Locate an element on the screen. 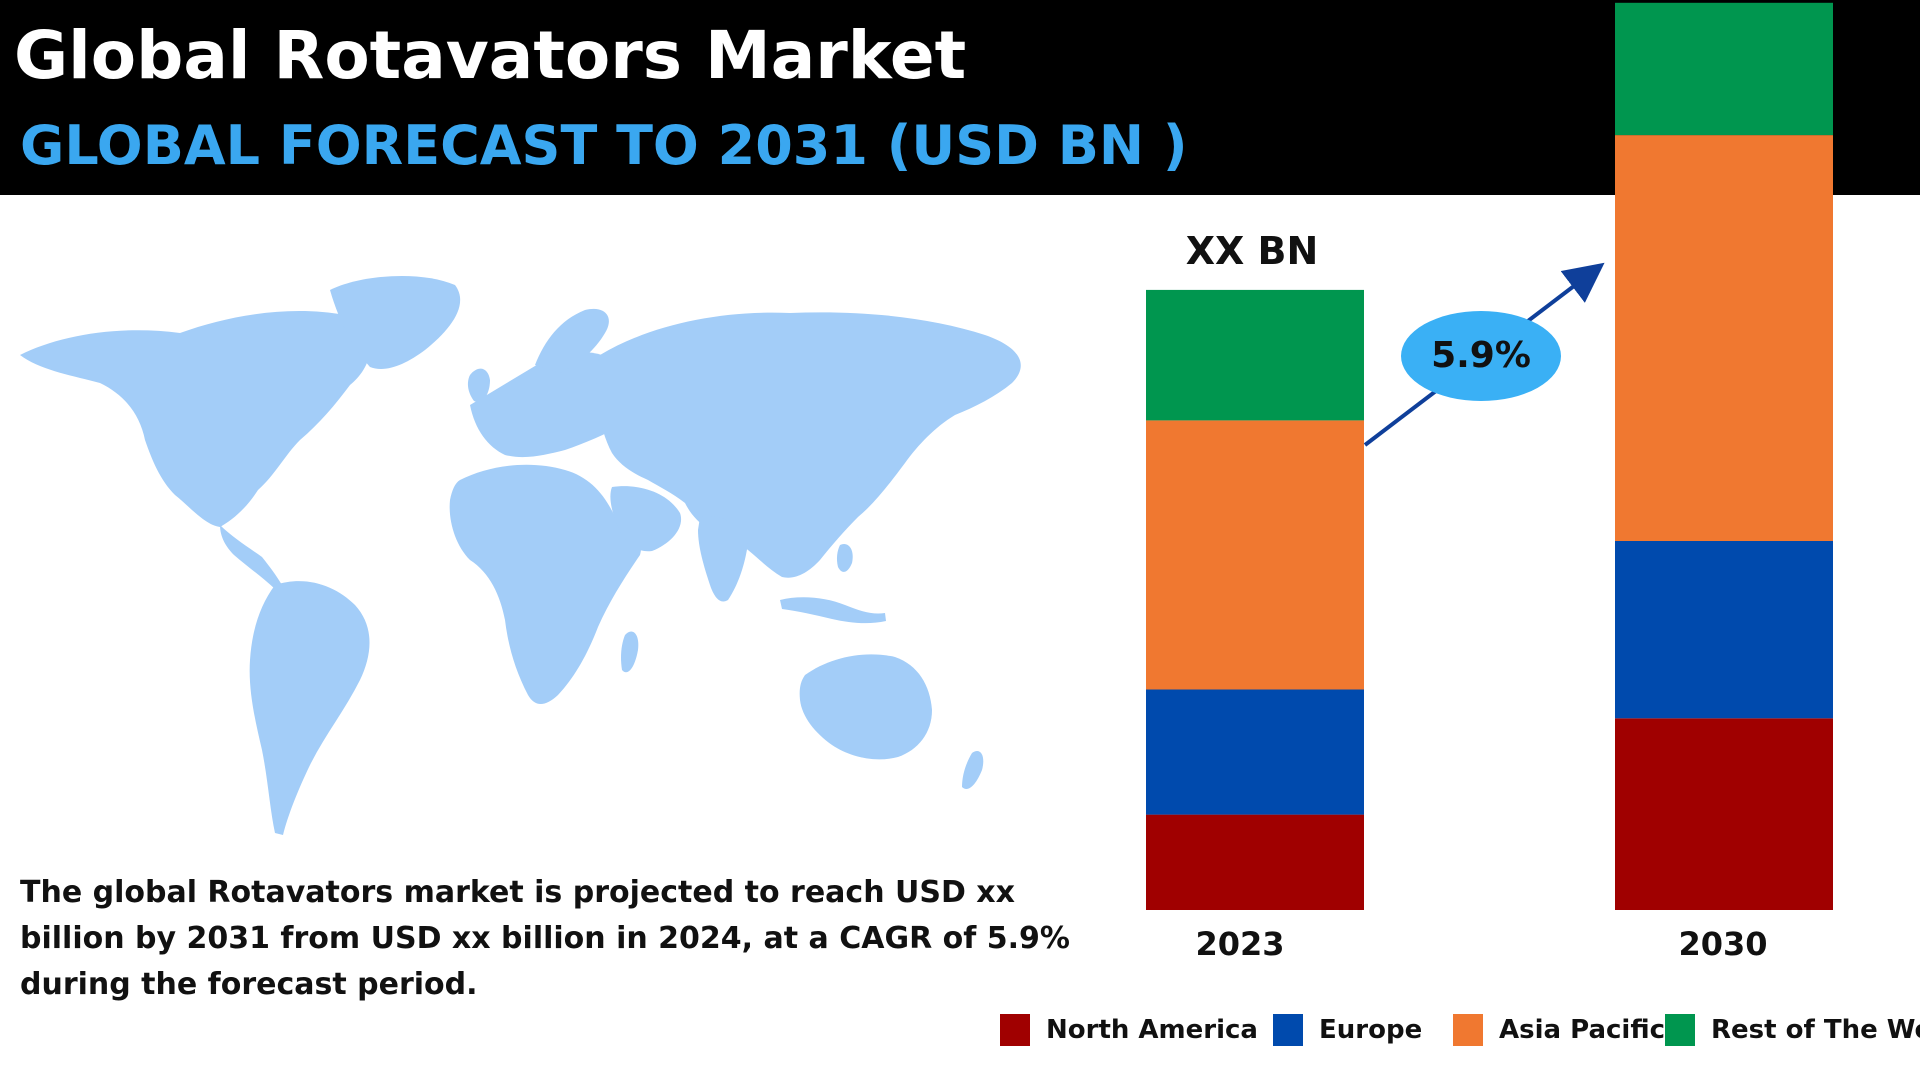 Image resolution: width=1920 pixels, height=1080 pixels. legend-item: Asia Pacific is located at coordinates (1559, 1030).